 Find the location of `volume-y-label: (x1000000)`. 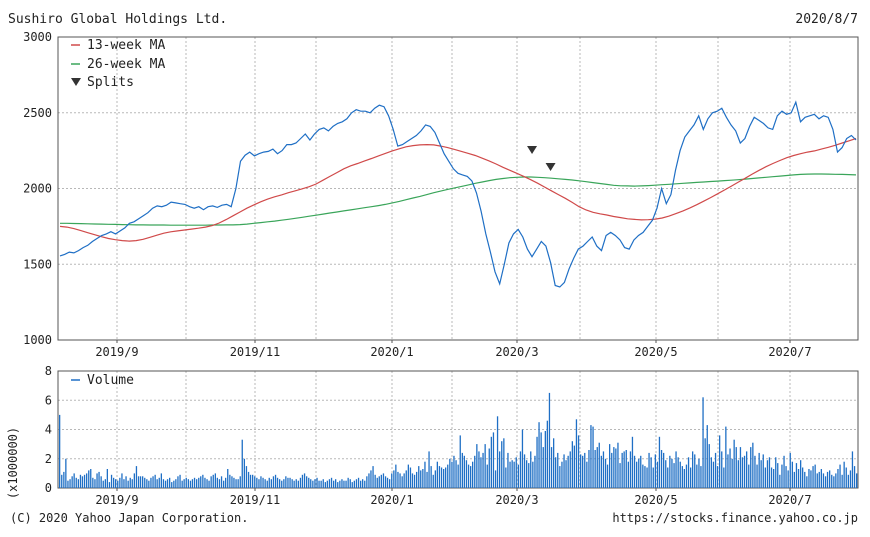

volume-y-label: (x1000000) is located at coordinates (13, 463).